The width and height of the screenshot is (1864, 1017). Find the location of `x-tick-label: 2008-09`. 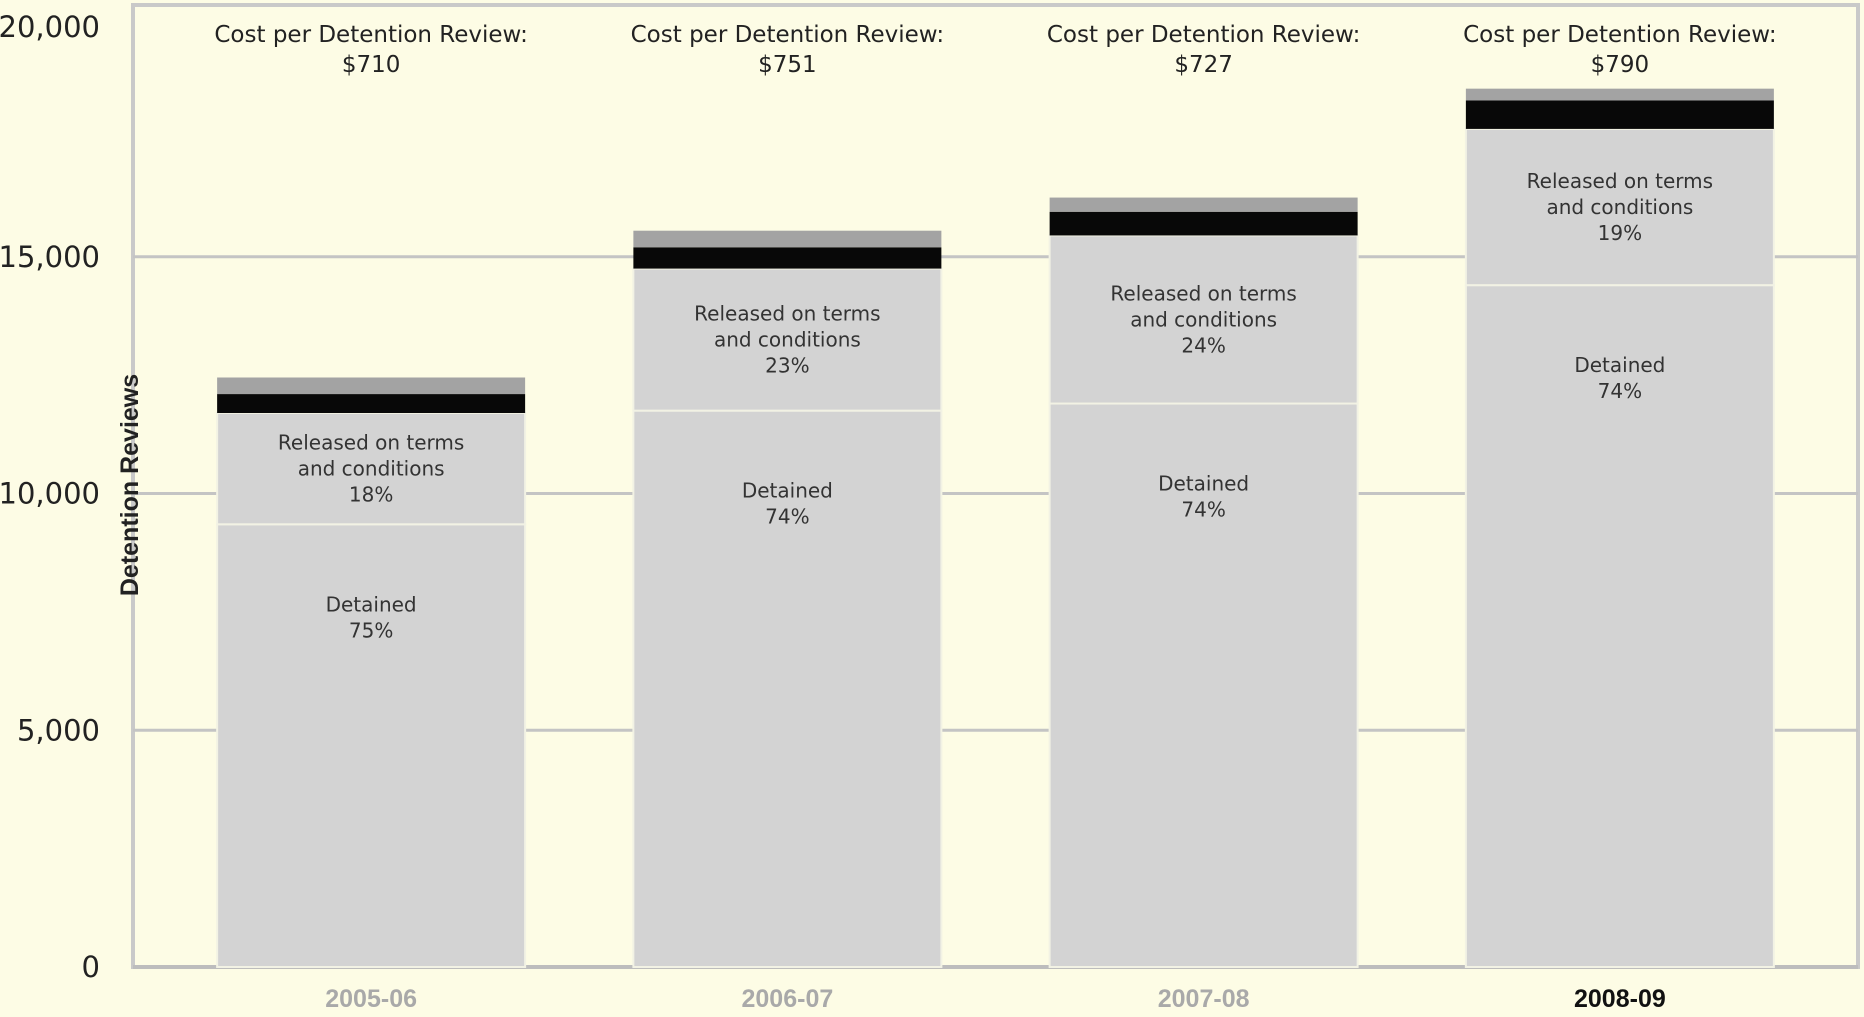

x-tick-label: 2008-09 is located at coordinates (1620, 999).